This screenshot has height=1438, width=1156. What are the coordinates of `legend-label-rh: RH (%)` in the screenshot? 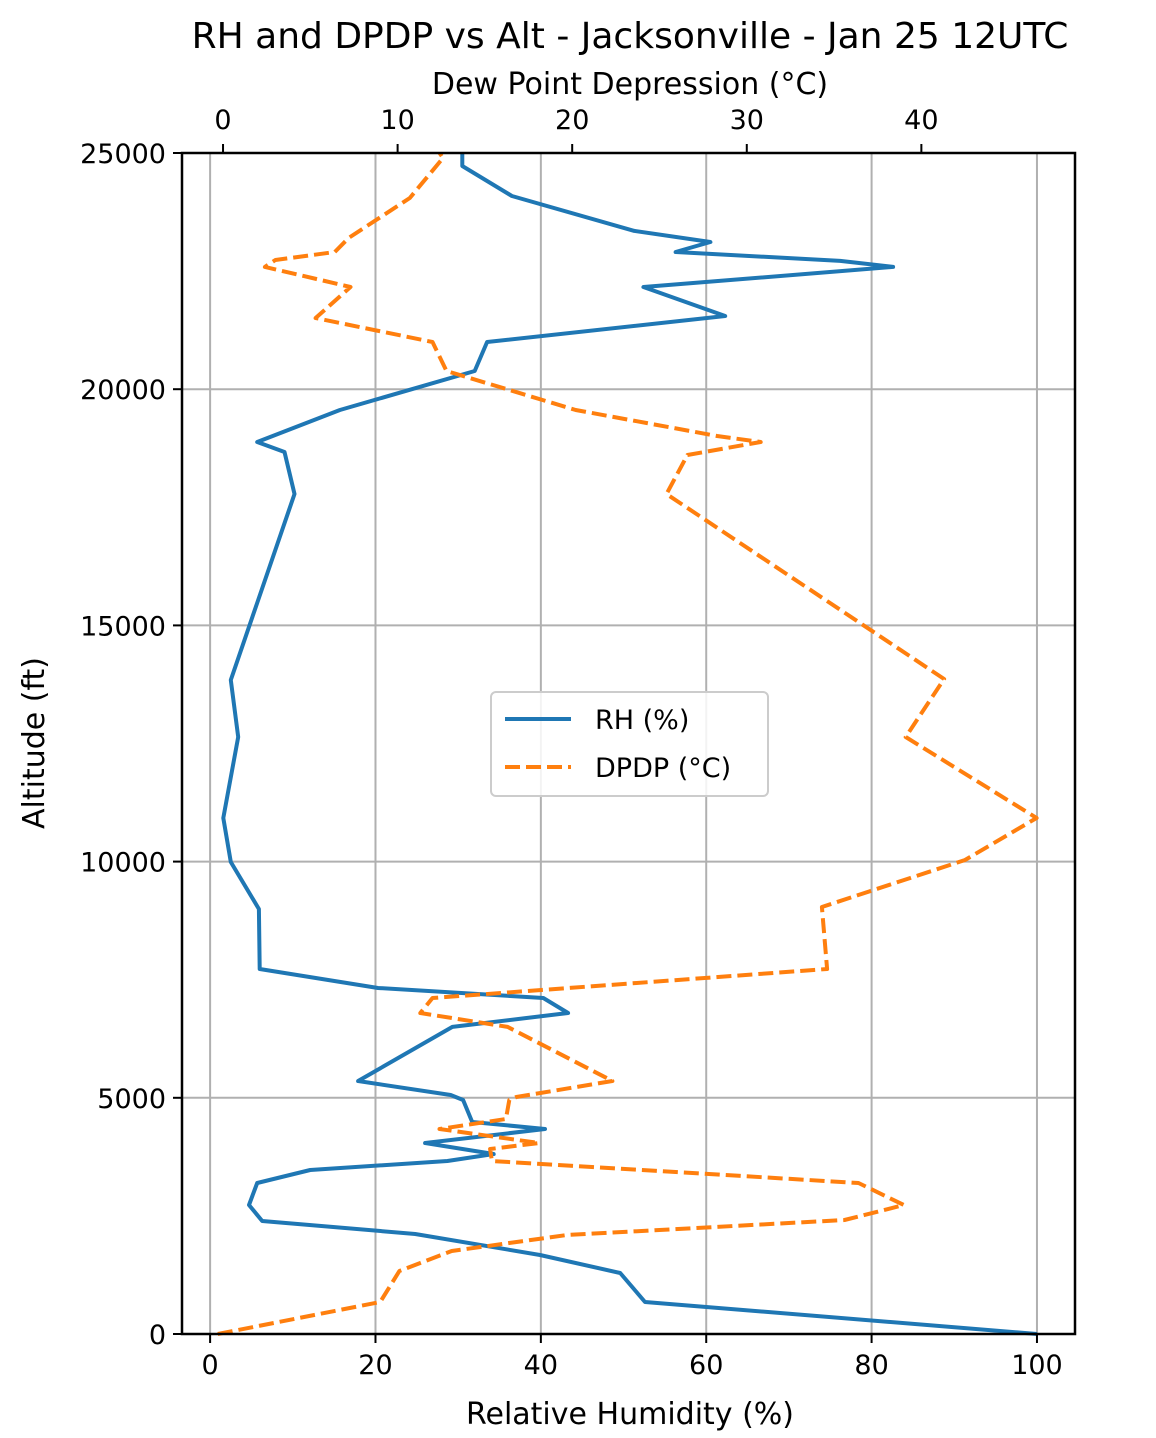 It's located at (642, 720).